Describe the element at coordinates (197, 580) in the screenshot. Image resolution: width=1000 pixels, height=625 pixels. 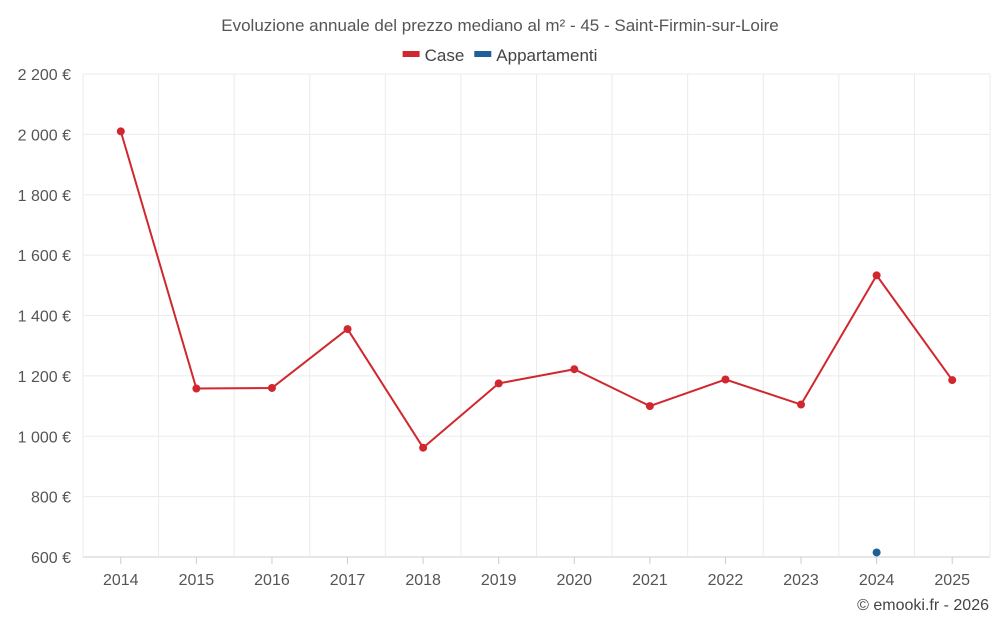
I see `x-tick-label: 2015` at that location.